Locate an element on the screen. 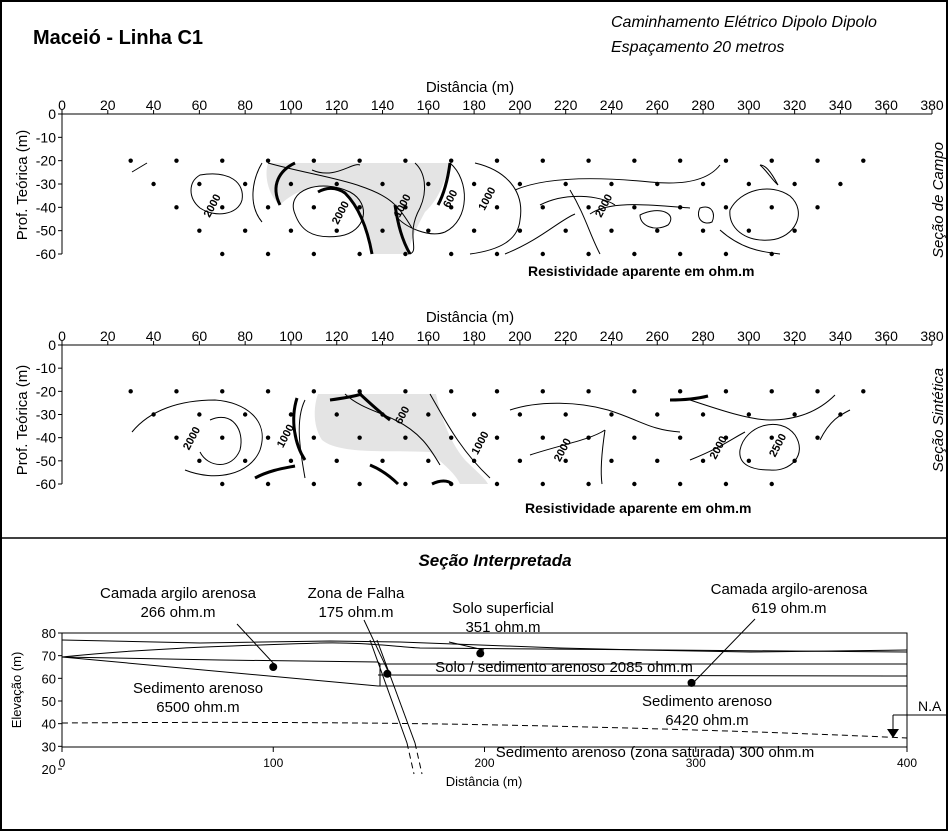 The height and width of the screenshot is (832, 949). panel3-layer-boundaries is located at coordinates (484, 691).